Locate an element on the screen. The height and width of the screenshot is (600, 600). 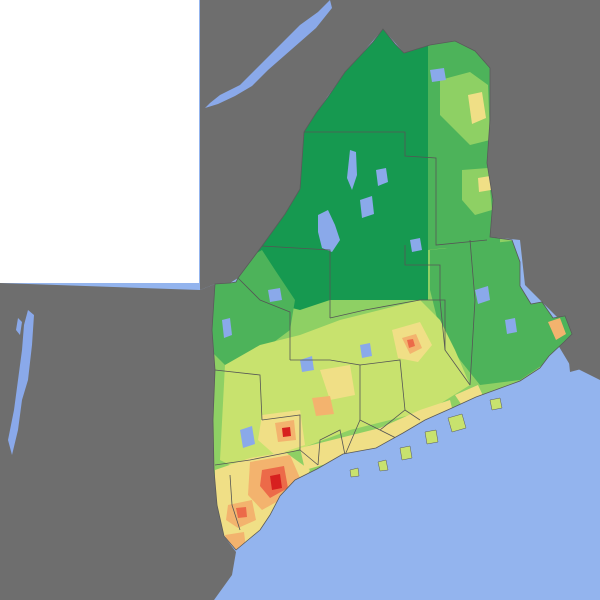
sagadahoc-border is located at coordinates (331, 447).